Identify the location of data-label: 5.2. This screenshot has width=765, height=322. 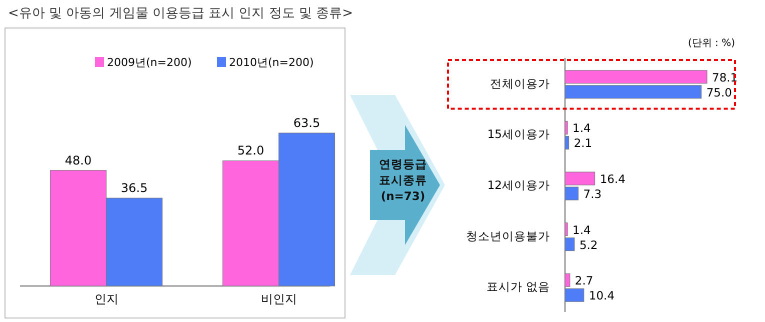
(588, 245).